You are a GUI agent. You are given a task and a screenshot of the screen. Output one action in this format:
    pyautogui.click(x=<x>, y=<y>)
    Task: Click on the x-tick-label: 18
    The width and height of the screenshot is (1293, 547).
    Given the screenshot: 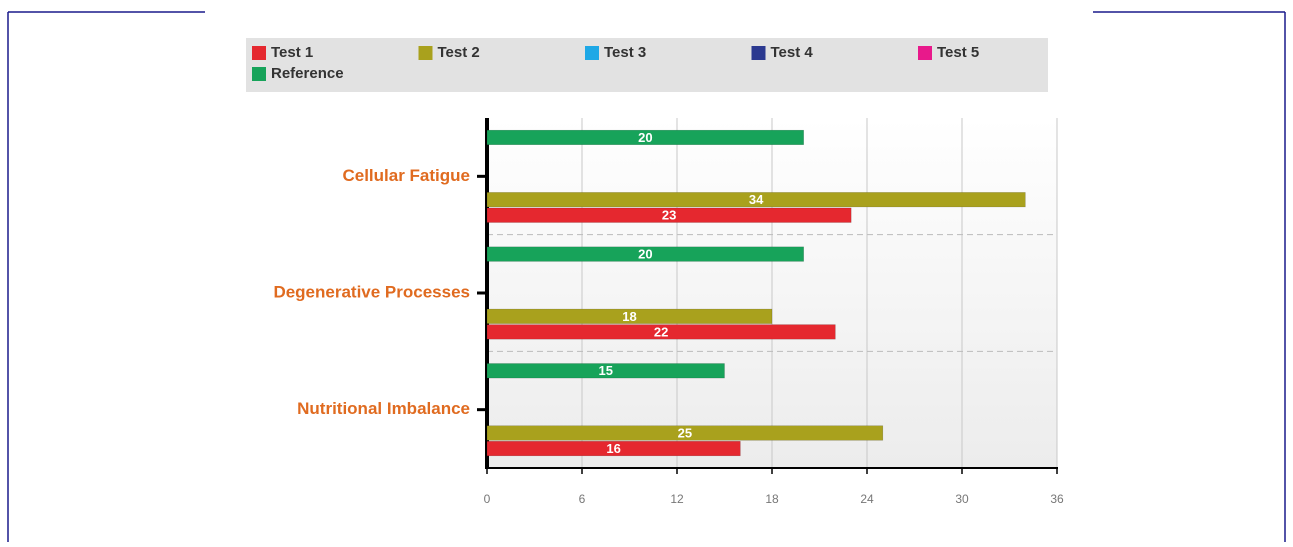 What is the action you would take?
    pyautogui.click(x=772, y=499)
    